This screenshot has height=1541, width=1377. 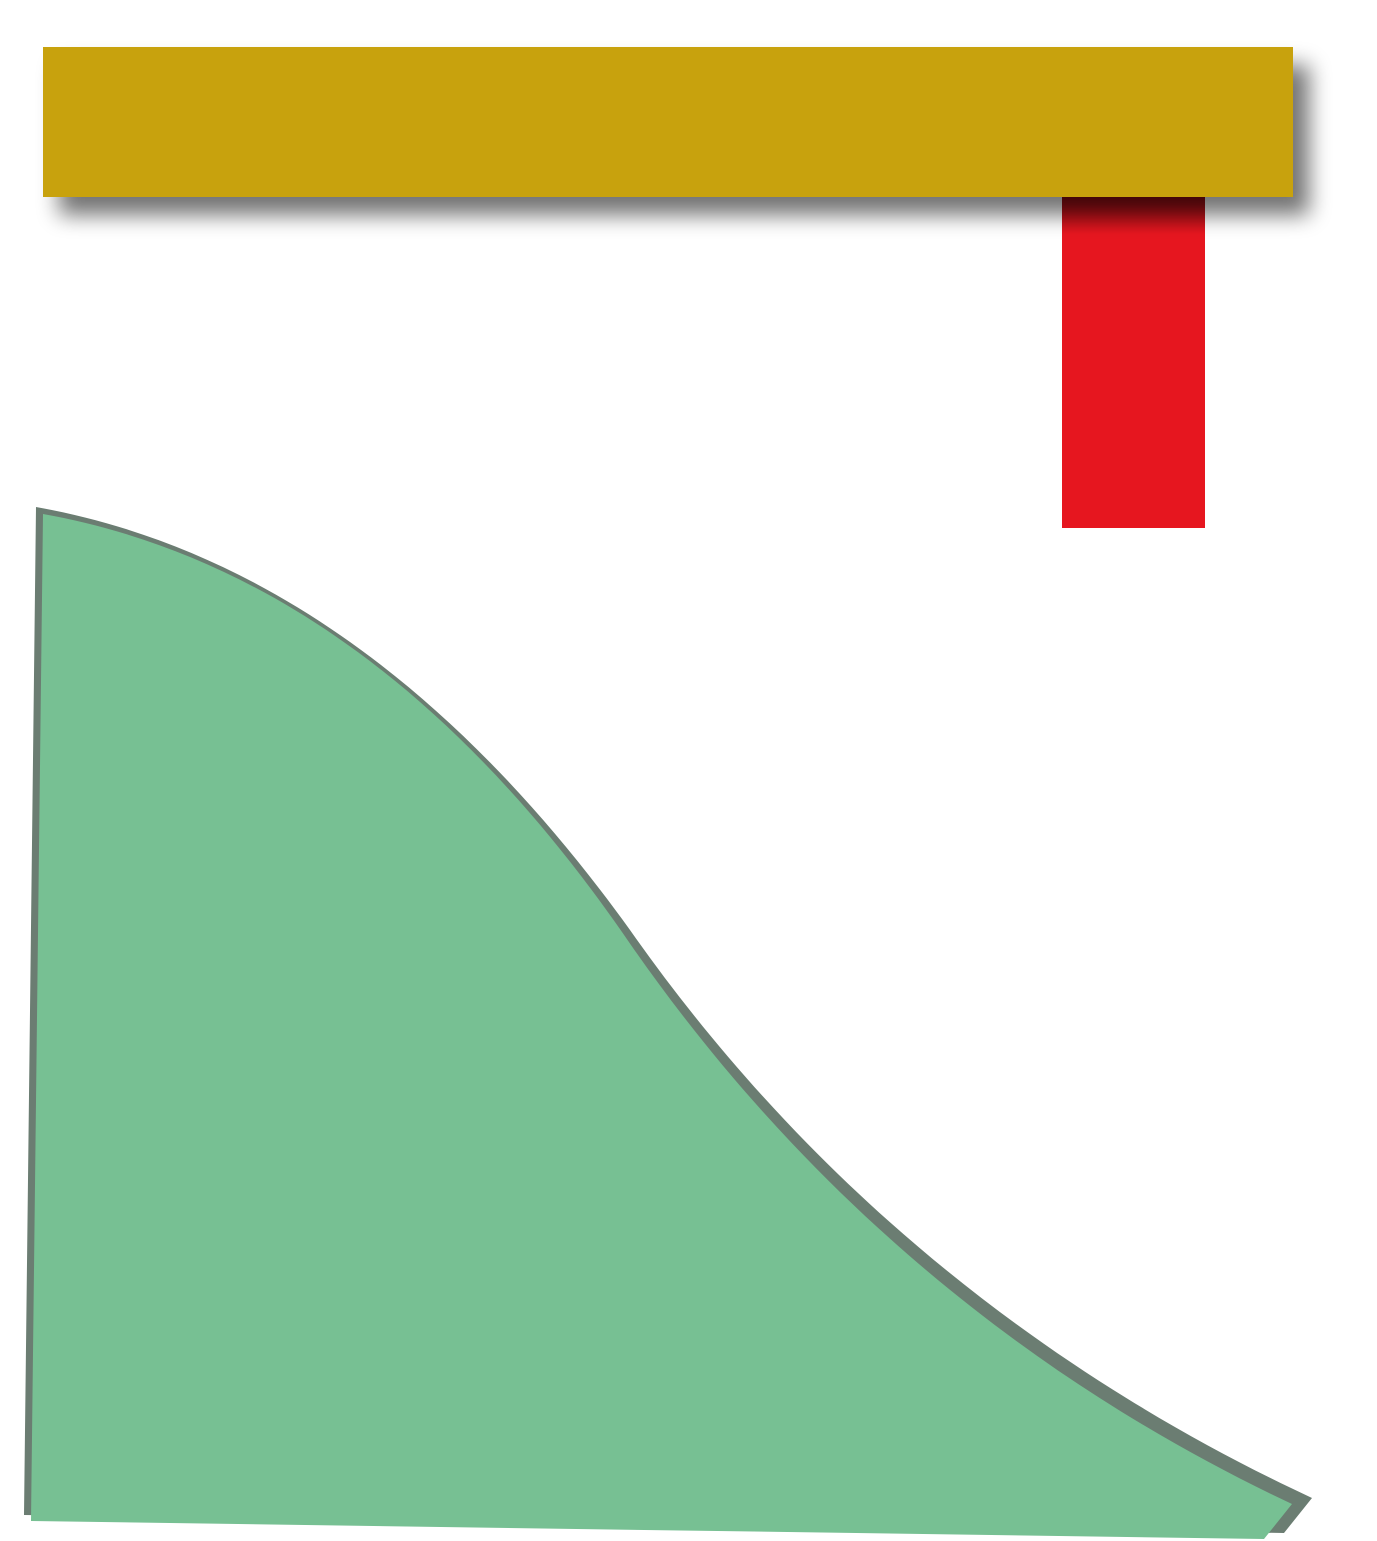 What do you see at coordinates (668, 122) in the screenshot?
I see `top-bar` at bounding box center [668, 122].